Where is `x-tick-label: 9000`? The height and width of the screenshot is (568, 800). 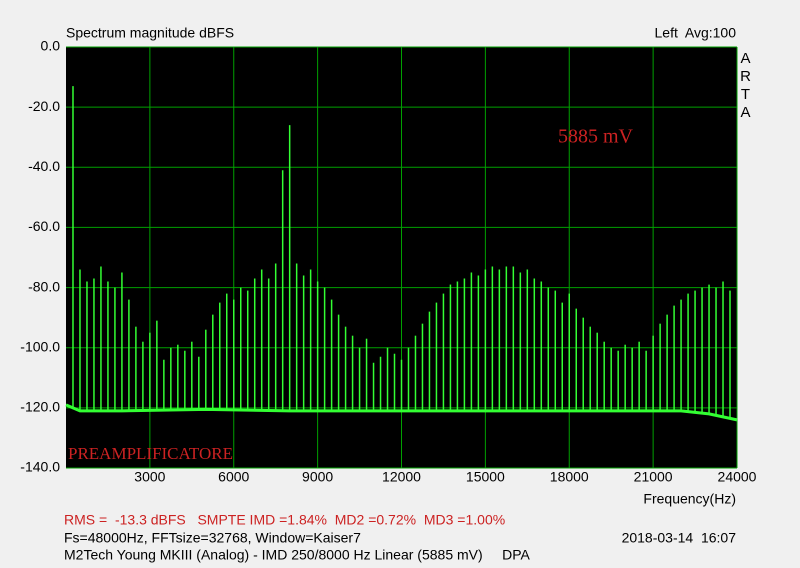 x-tick-label: 9000 is located at coordinates (317, 477).